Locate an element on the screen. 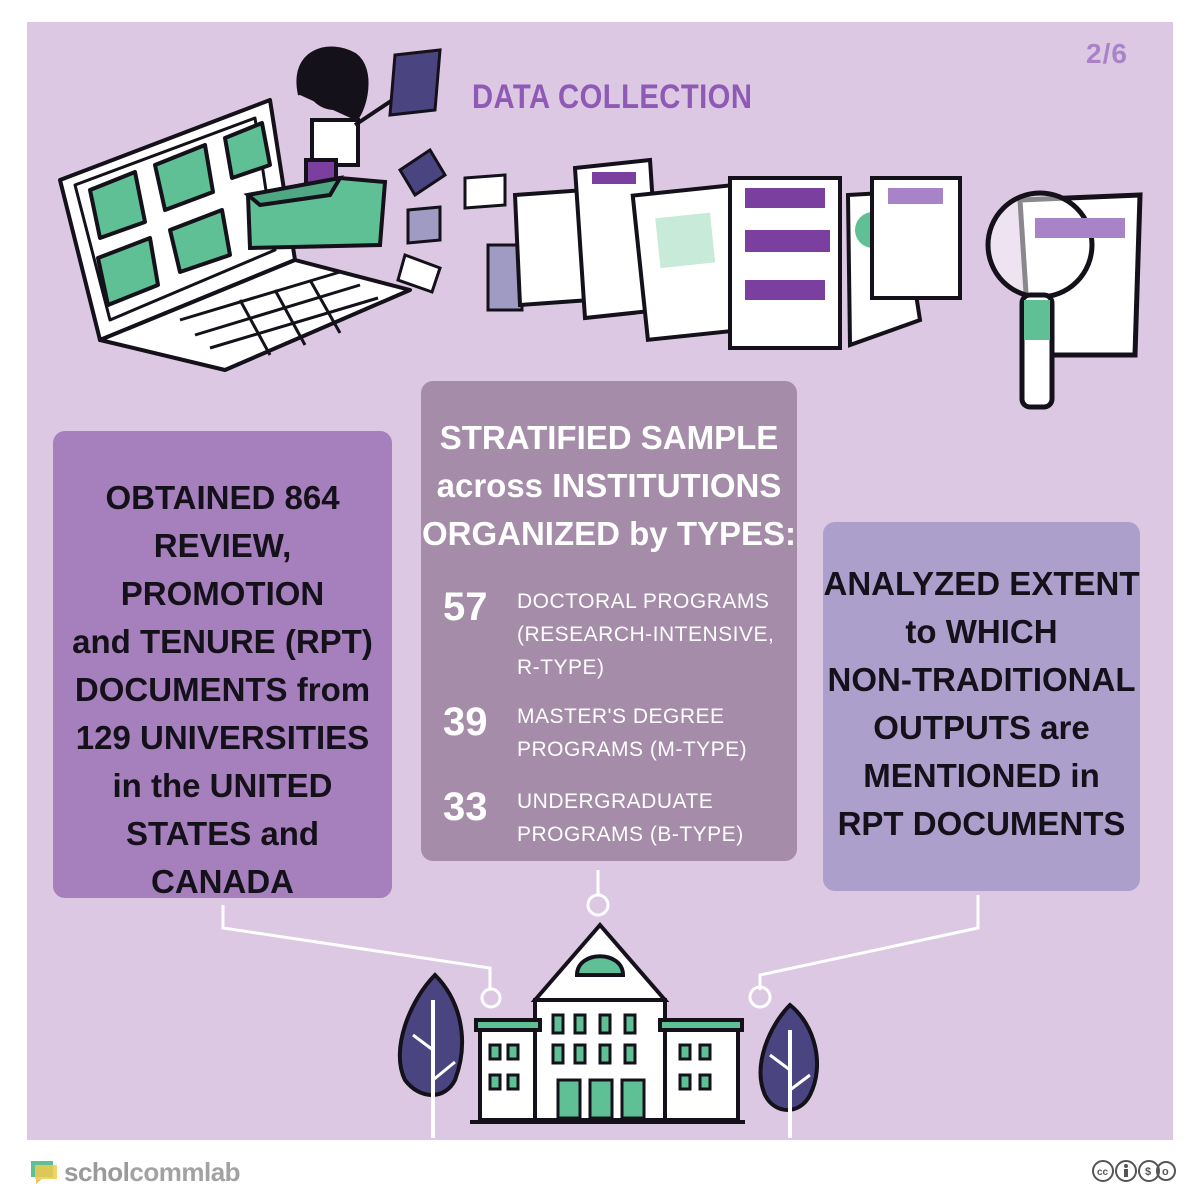  mid-heading-line-3: ORGANIZED by TYPES: is located at coordinates (609, 533).